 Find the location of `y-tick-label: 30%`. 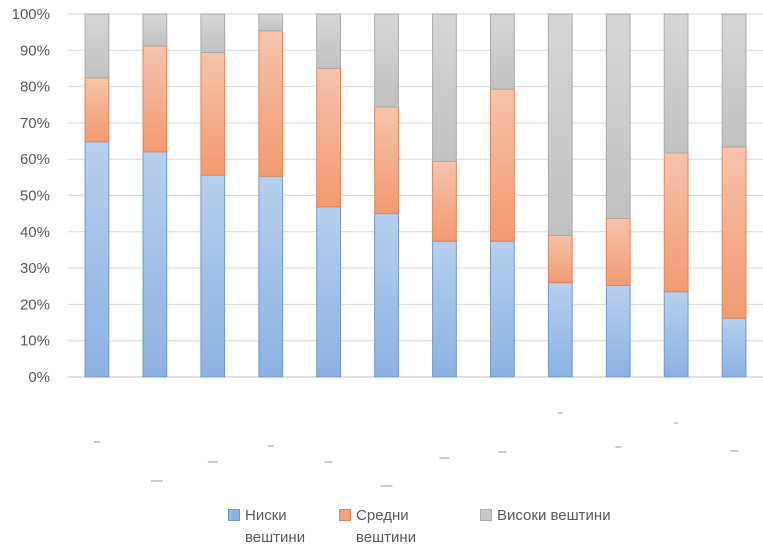

y-tick-label: 30% is located at coordinates (35, 268).